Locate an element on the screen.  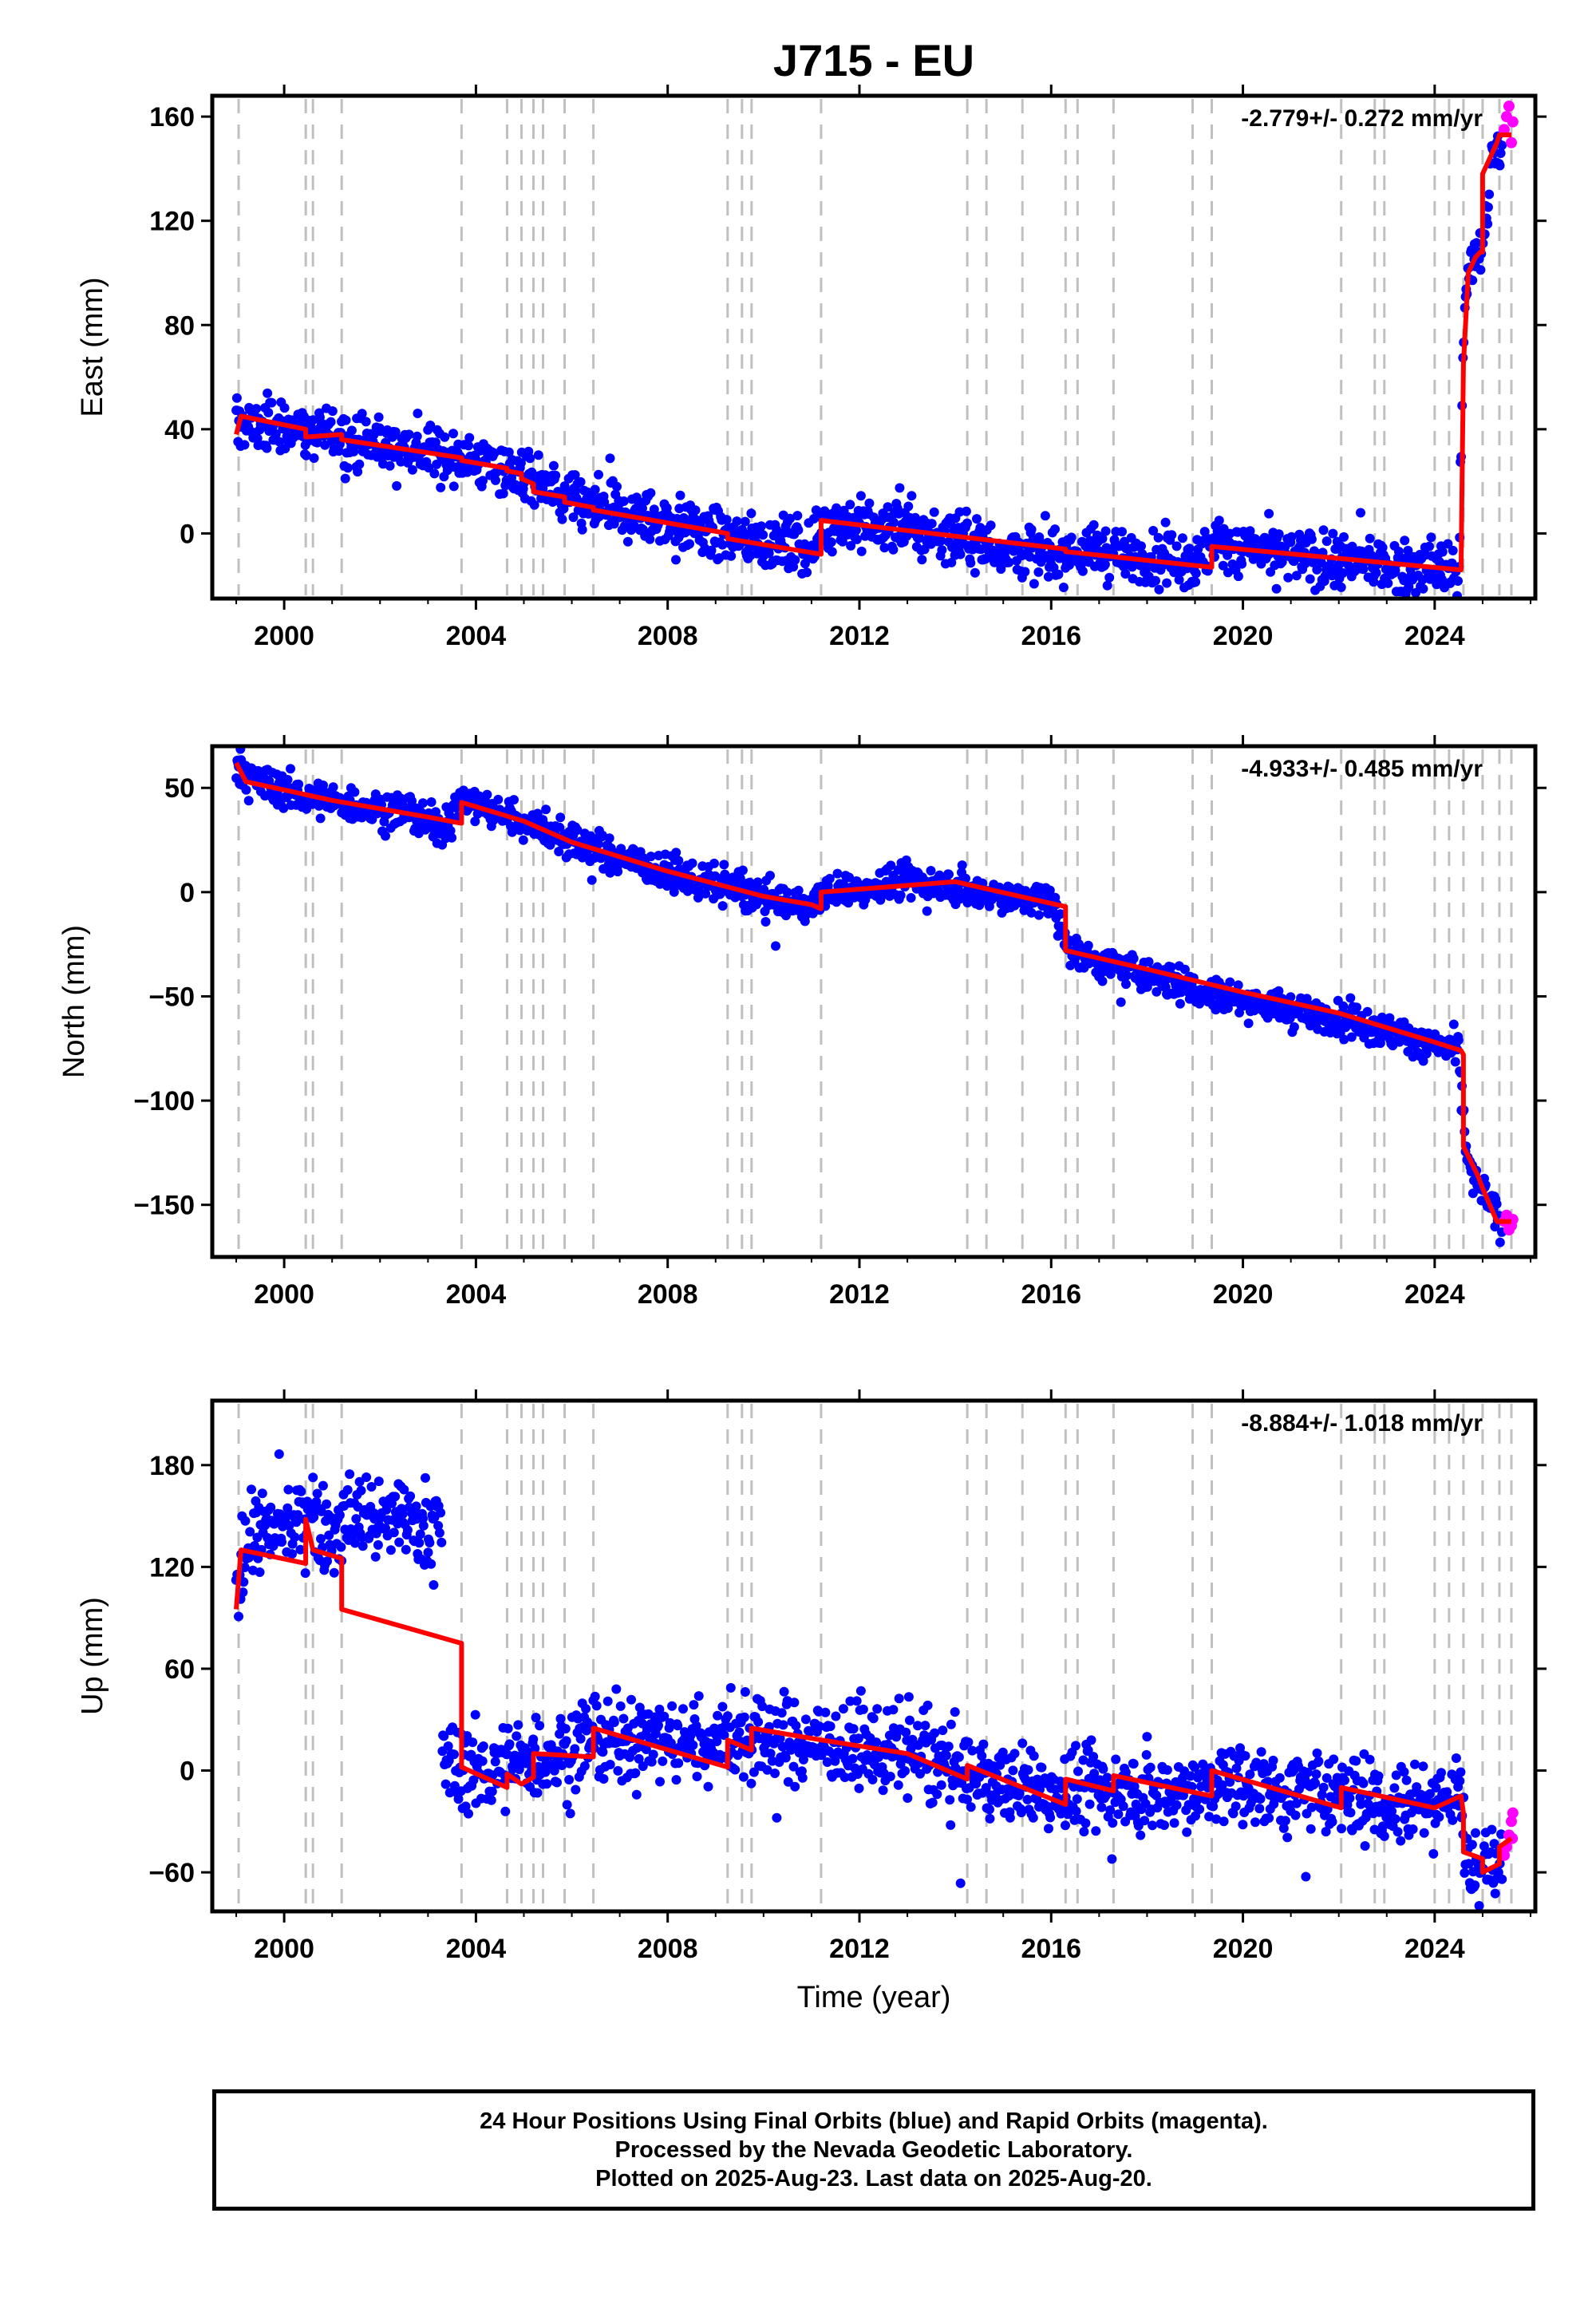
y-tick-label: 180 is located at coordinates (172, 1466).